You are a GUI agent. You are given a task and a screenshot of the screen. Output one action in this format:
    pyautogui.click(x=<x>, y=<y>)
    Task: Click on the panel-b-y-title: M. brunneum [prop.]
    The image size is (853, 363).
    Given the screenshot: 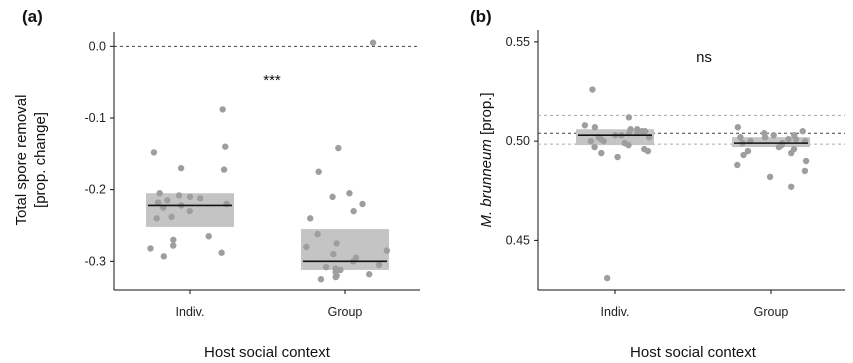 What is the action you would take?
    pyautogui.click(x=486, y=159)
    